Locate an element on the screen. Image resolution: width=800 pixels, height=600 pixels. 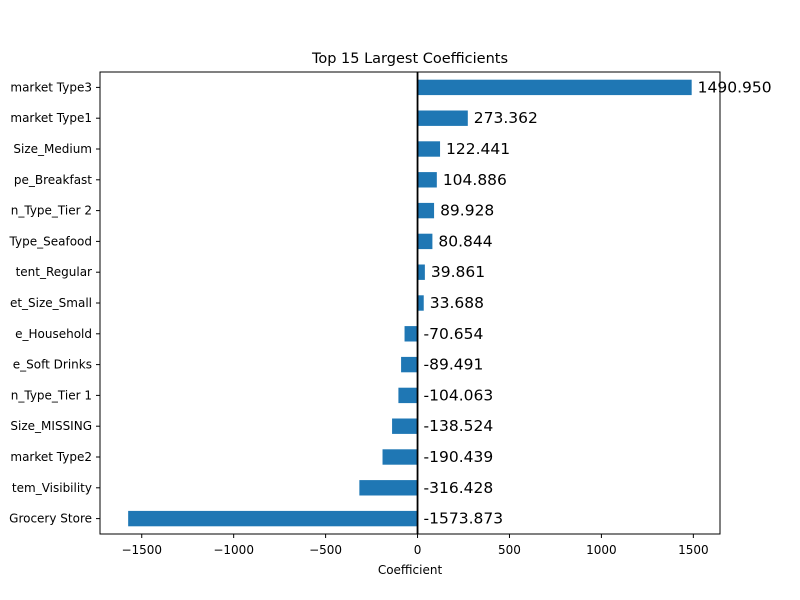
value-label-7: 33.688 is located at coordinates (457, 303).